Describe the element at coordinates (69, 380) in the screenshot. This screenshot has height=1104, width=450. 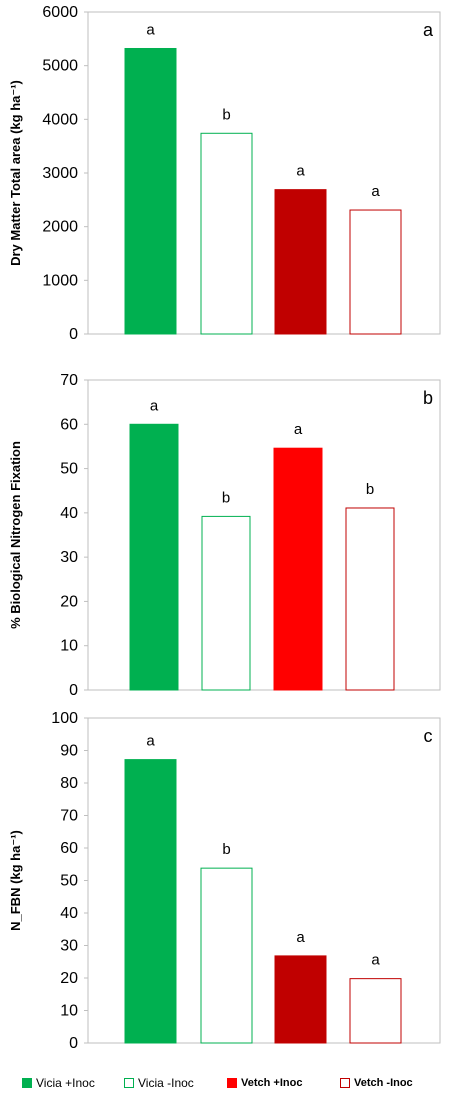
I see `y-tick-label-b-7: 70` at that location.